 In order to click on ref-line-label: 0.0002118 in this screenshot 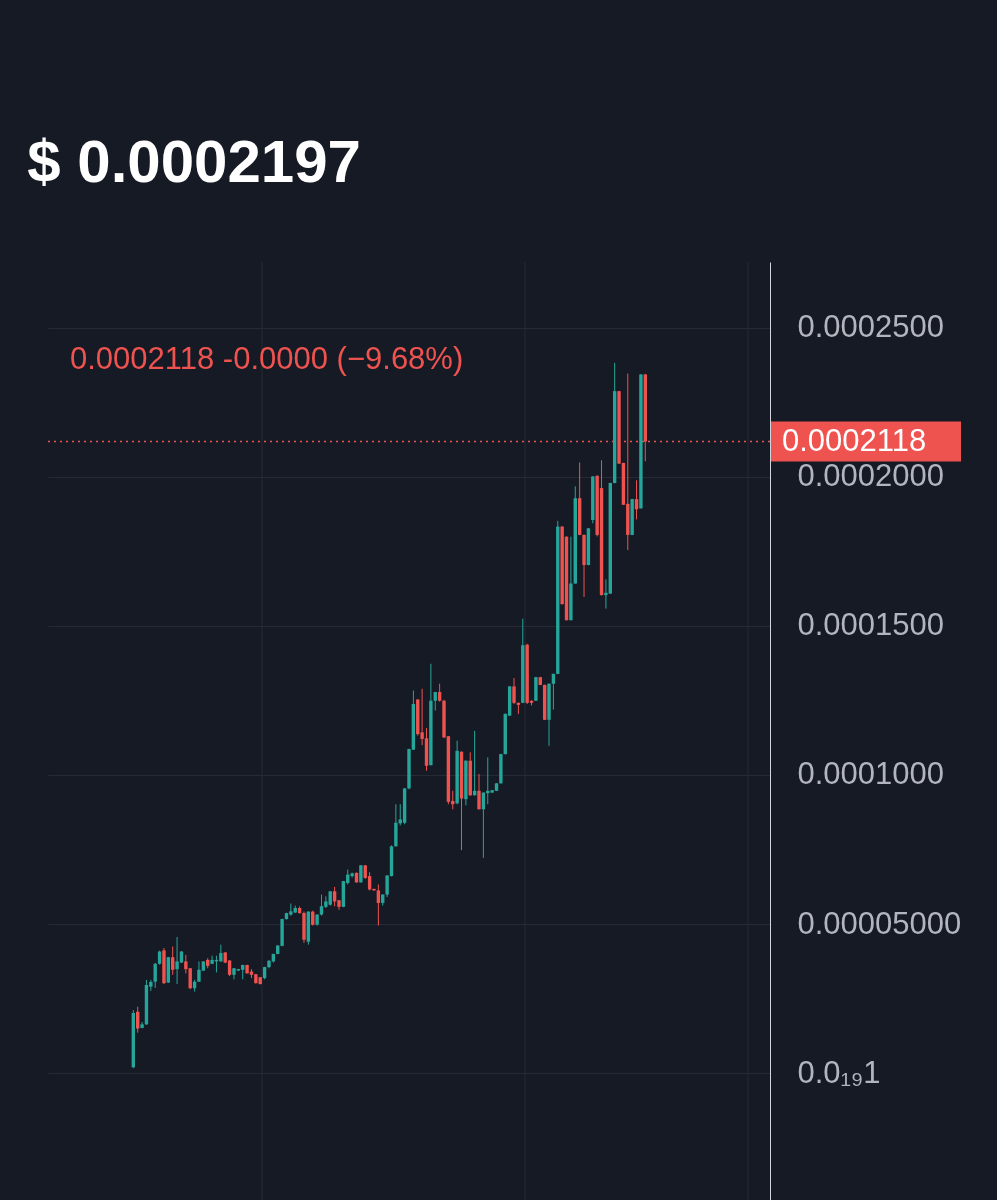, I will do `click(854, 440)`.